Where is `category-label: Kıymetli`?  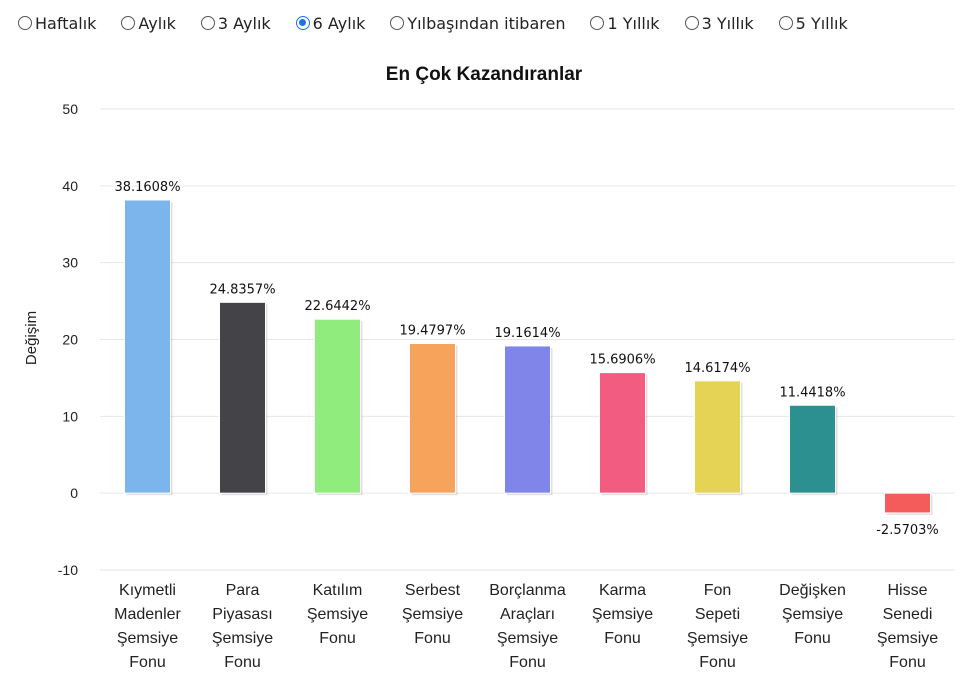
category-label: Kıymetli is located at coordinates (147, 590).